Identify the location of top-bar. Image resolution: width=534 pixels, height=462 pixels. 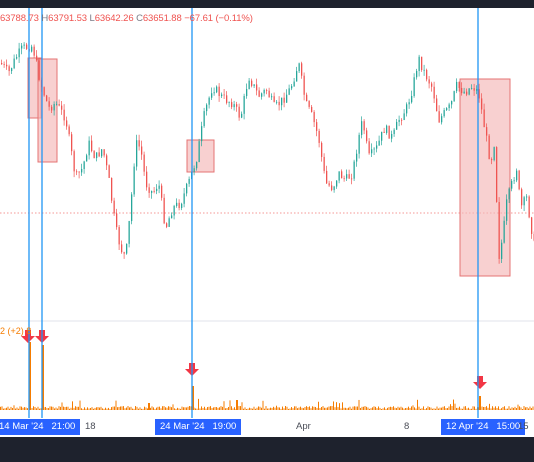
(267, 4).